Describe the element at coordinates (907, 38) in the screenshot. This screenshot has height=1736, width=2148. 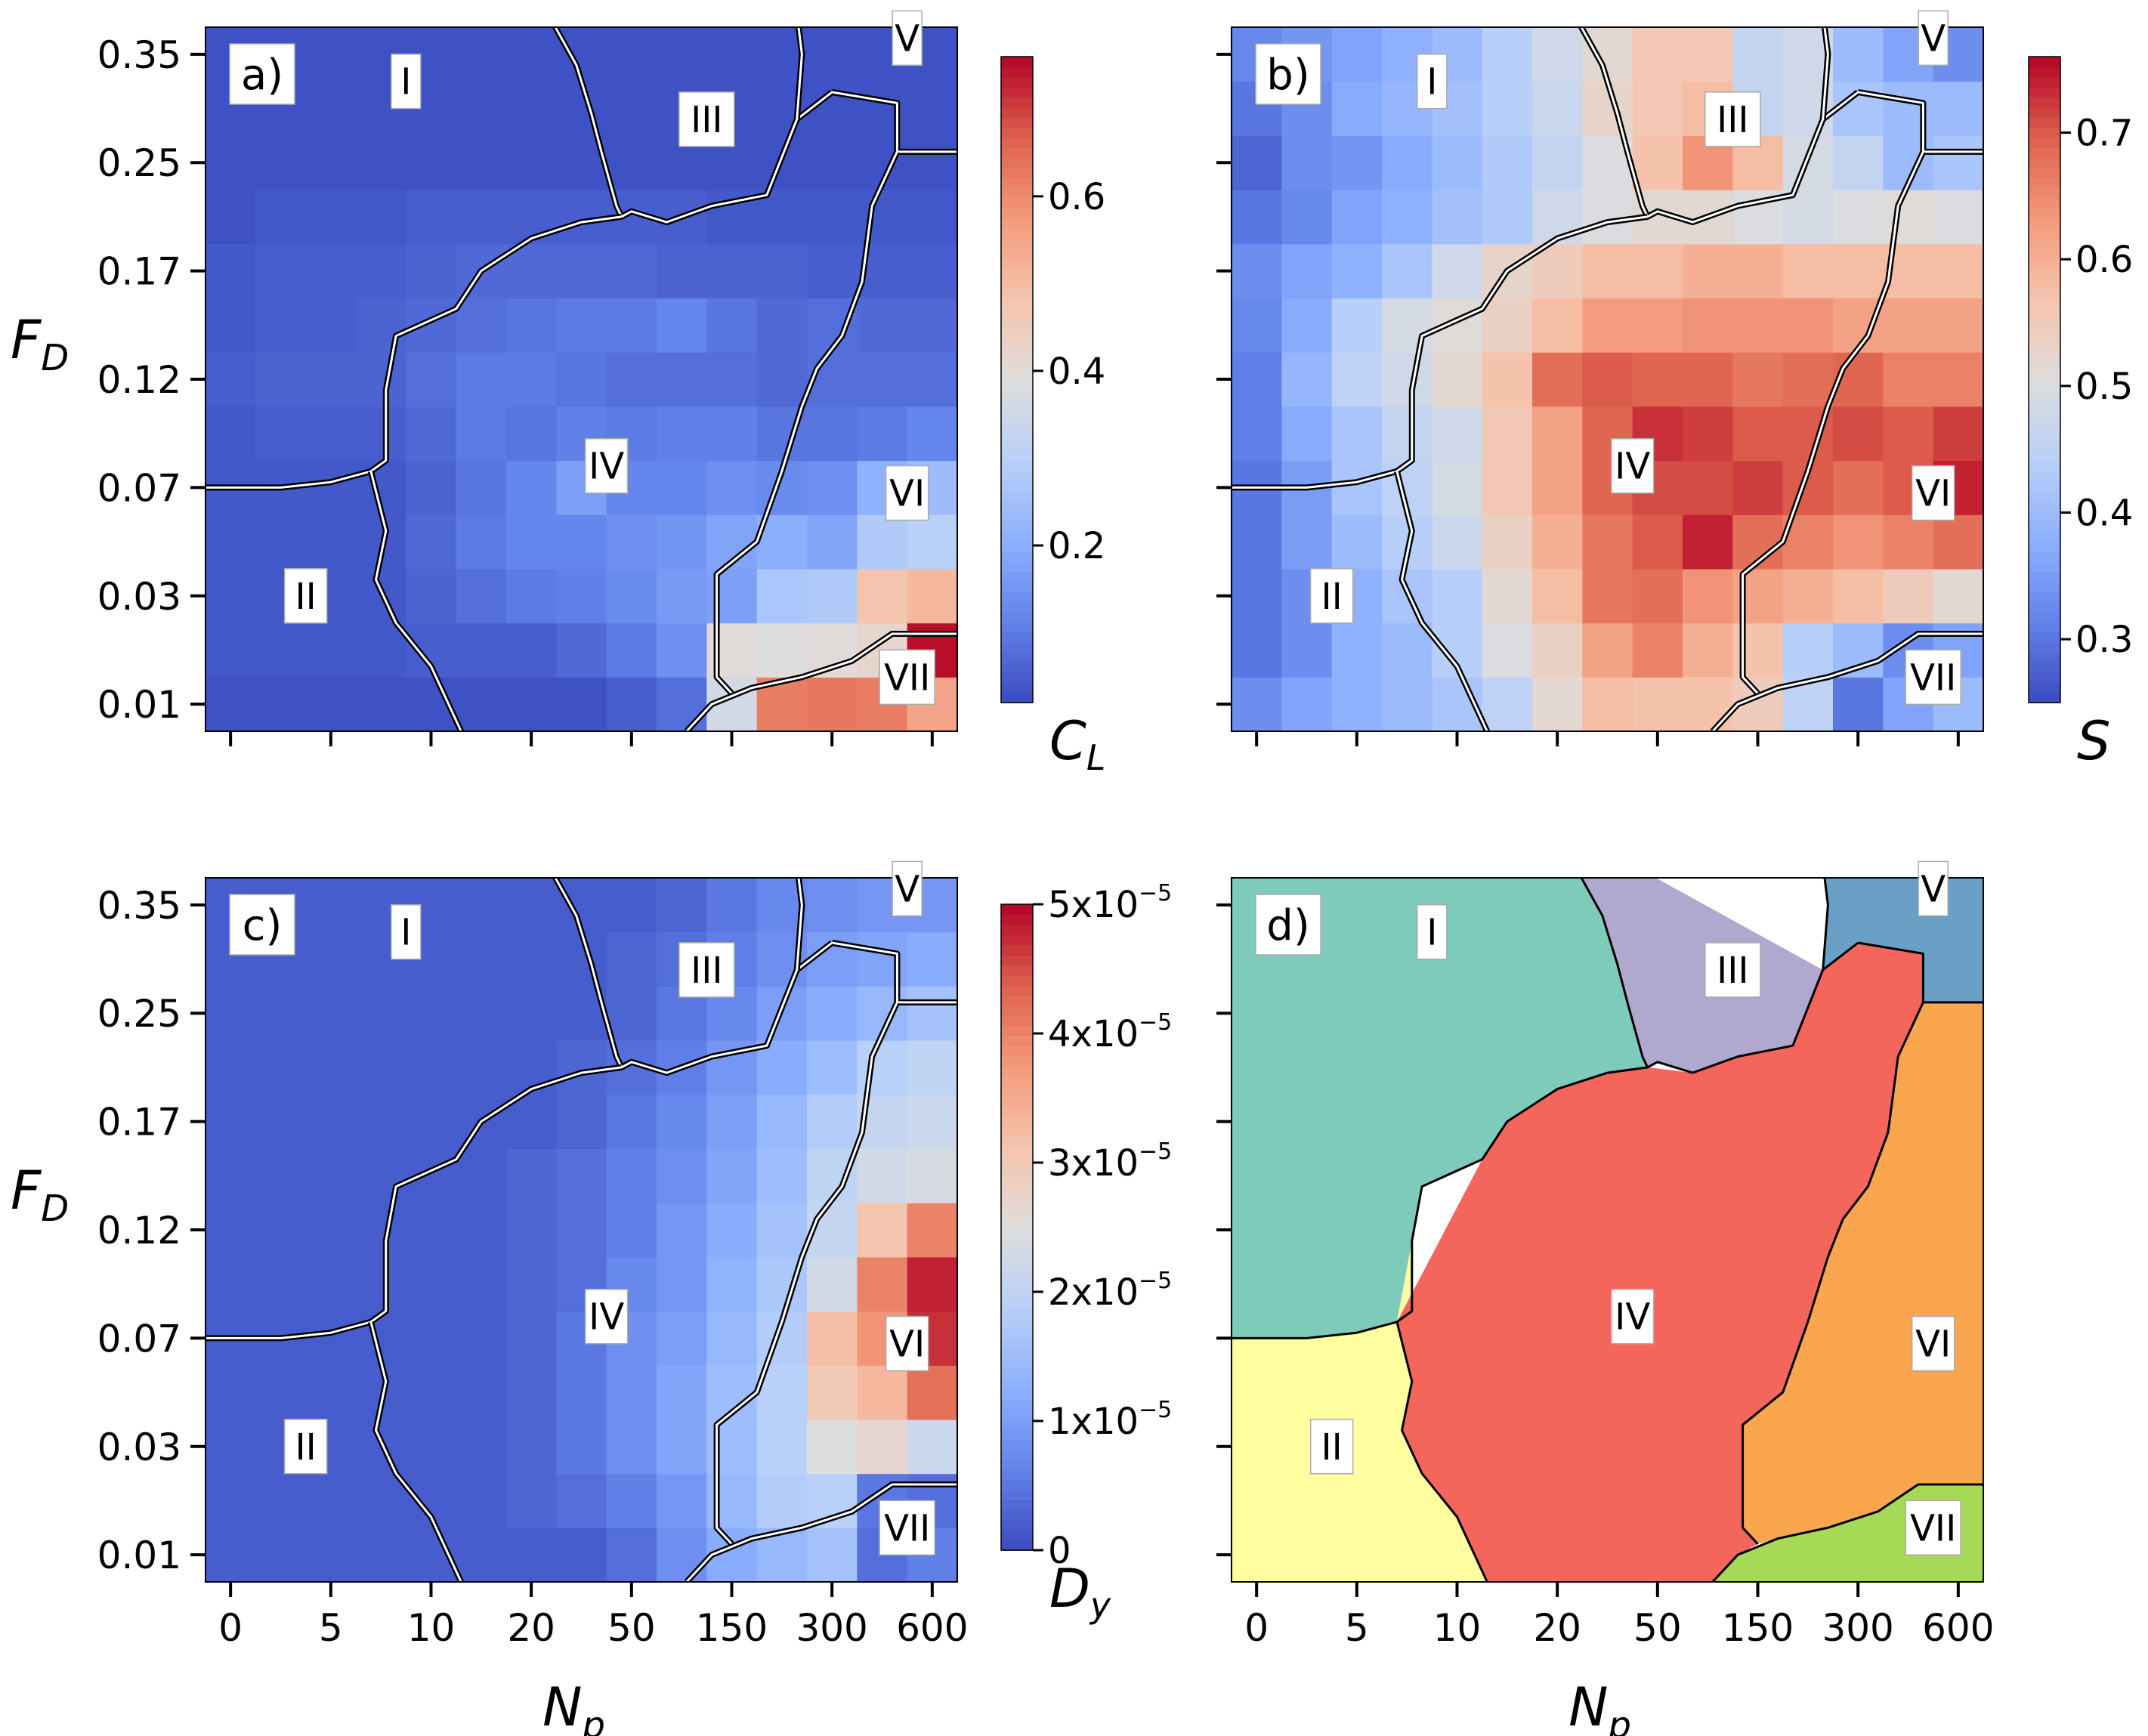
I see `region-label: V` at that location.